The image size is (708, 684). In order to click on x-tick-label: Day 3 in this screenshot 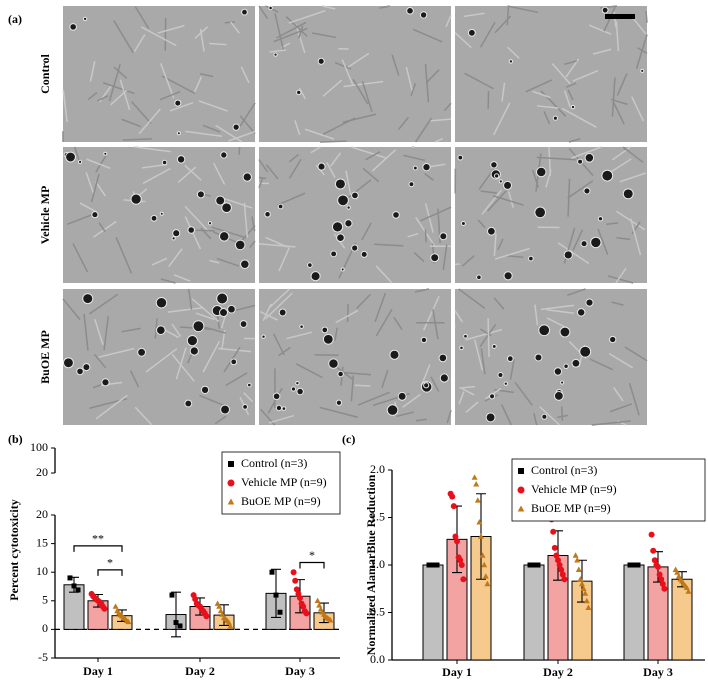, I will do `click(658, 672)`.